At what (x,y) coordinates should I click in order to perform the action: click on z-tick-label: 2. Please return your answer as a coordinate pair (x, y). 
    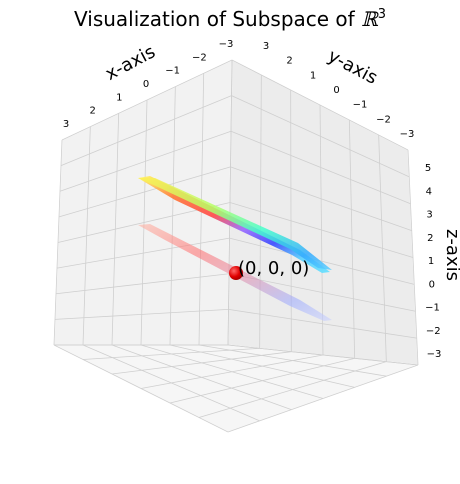
    Looking at the image, I should click on (430, 238).